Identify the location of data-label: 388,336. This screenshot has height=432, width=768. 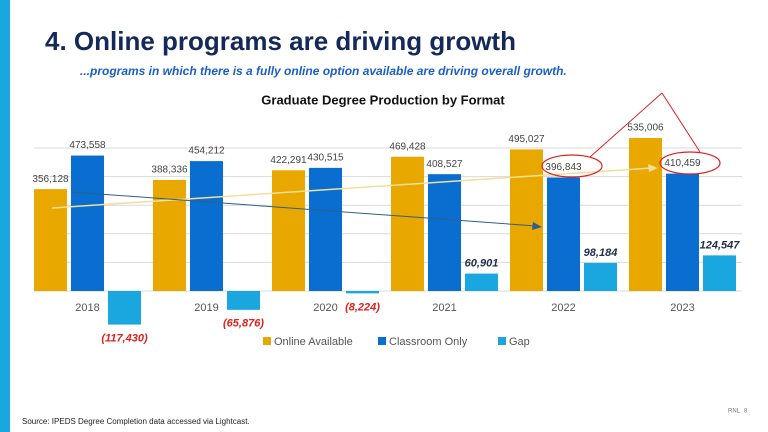
(169, 170).